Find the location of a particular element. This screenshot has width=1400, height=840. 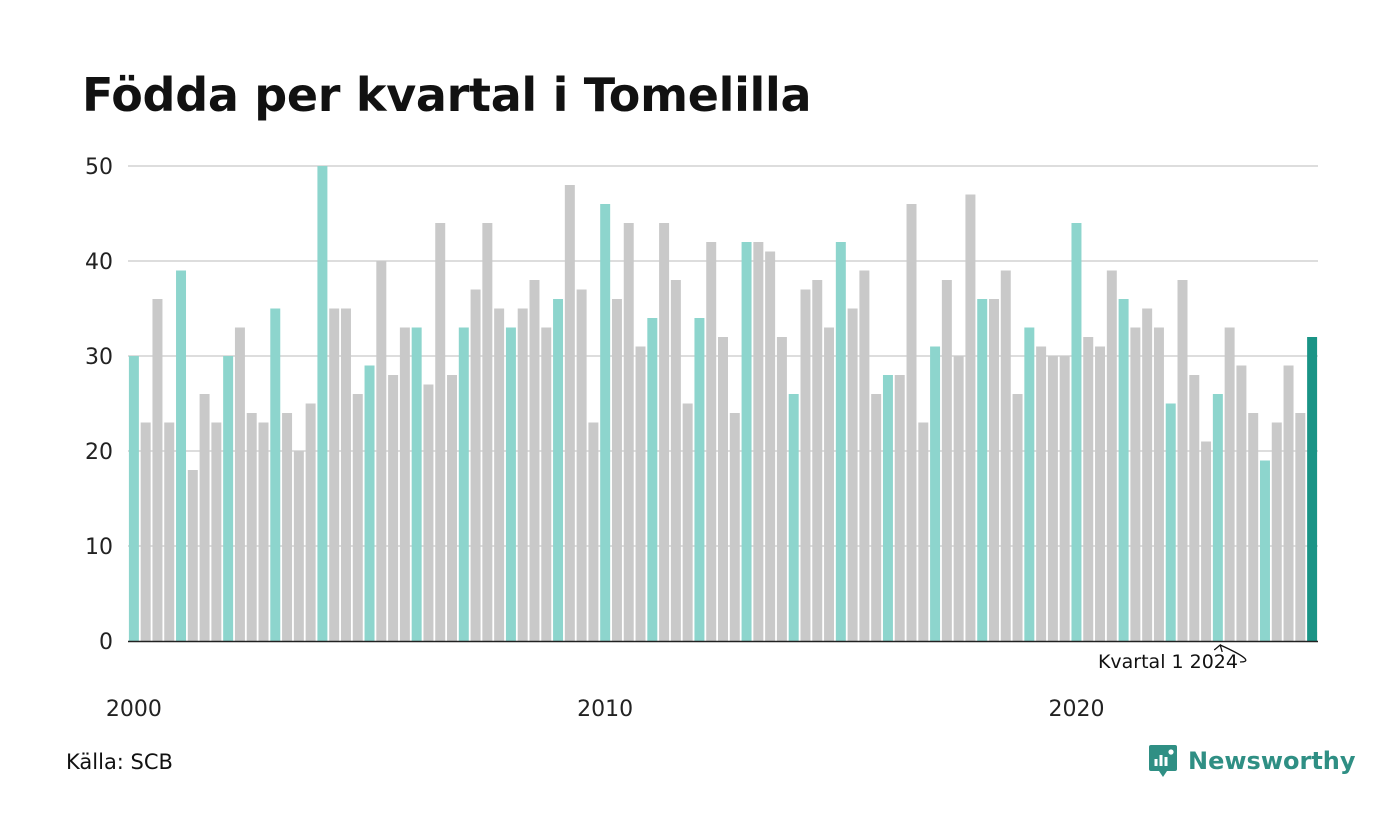

brand-name: Newsworthy is located at coordinates (1272, 761).